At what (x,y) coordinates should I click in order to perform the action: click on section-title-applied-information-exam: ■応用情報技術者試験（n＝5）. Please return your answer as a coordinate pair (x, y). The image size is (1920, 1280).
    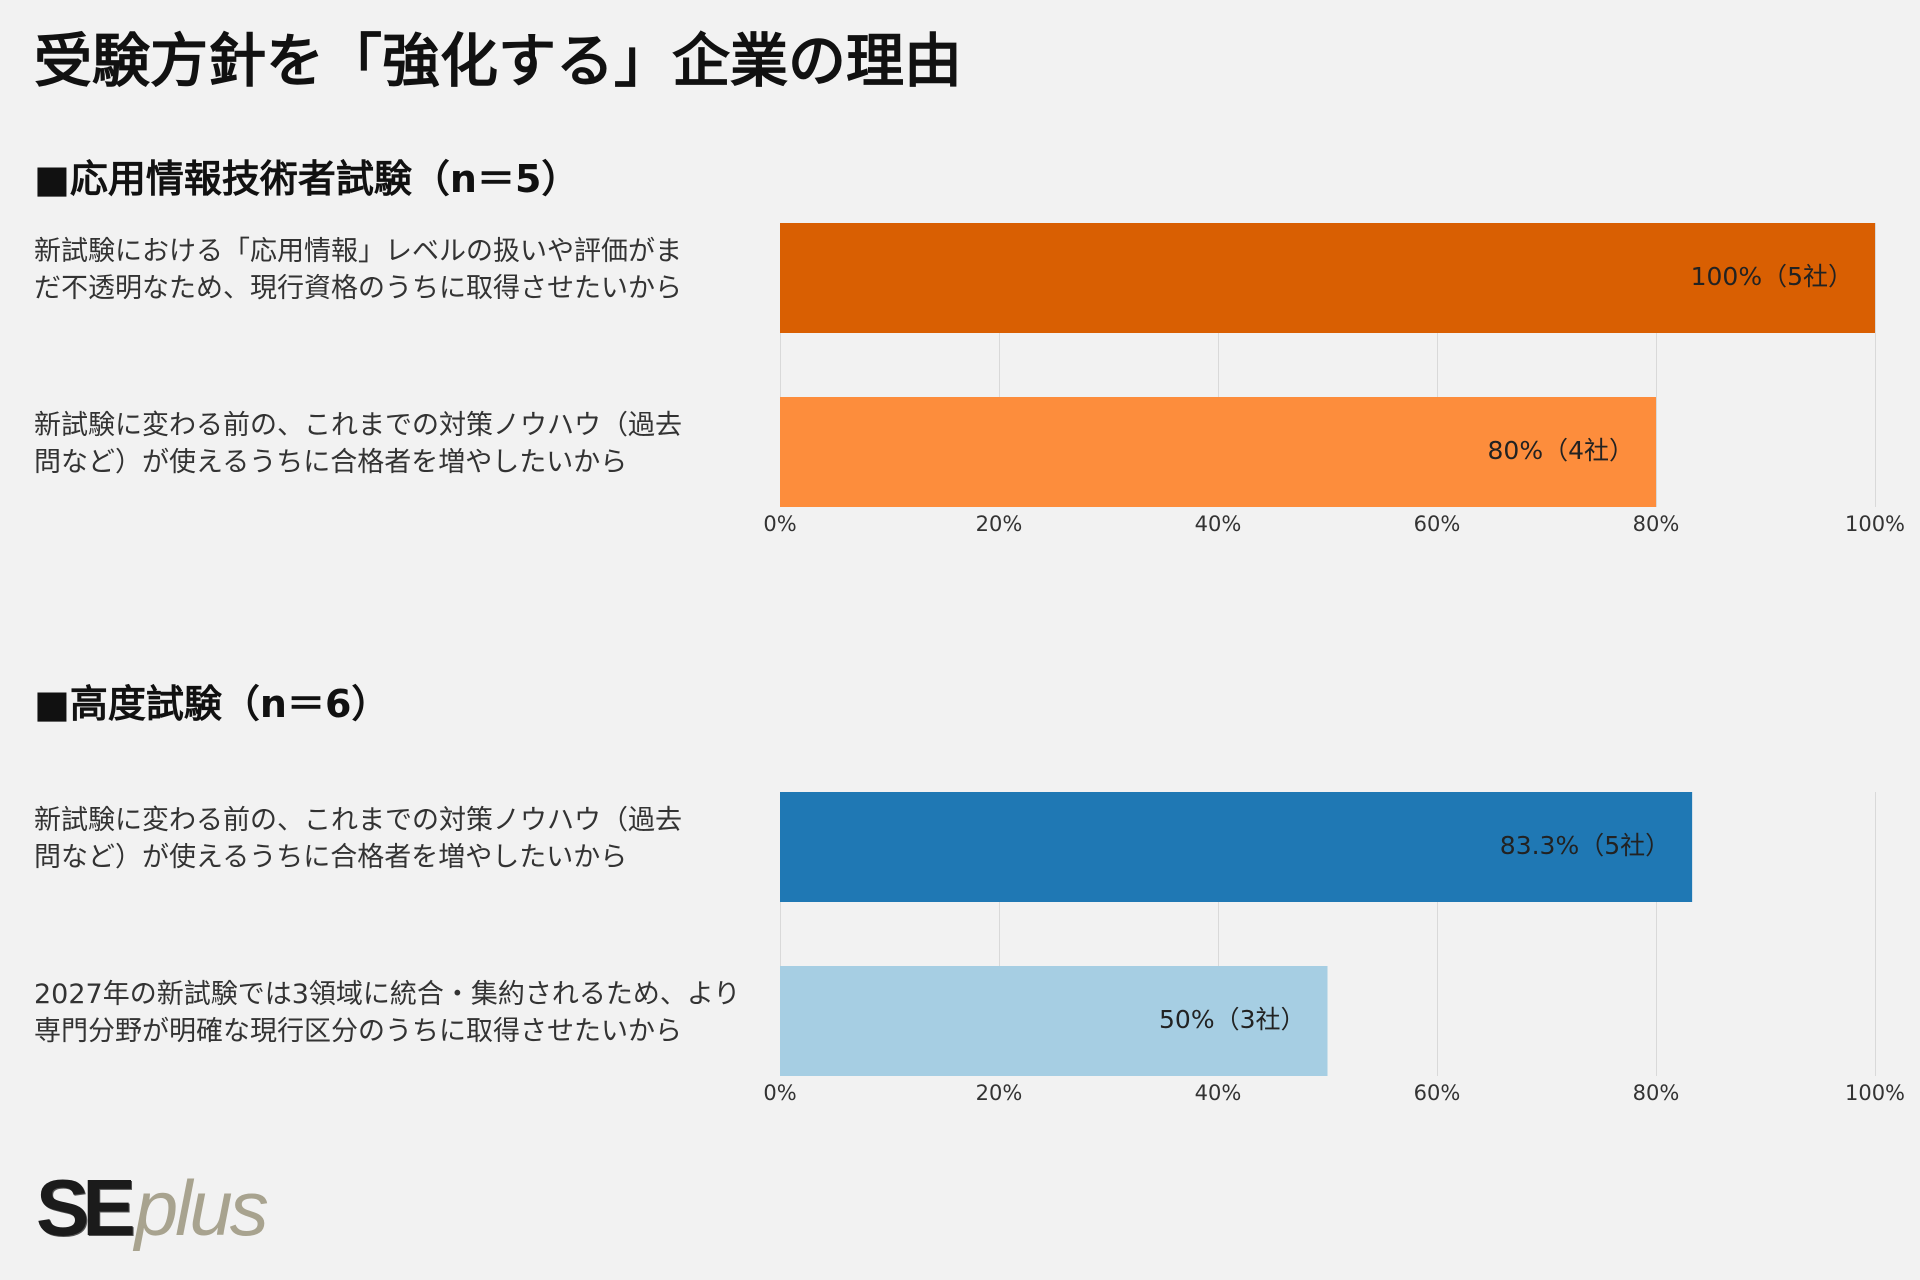
    Looking at the image, I should click on (307, 179).